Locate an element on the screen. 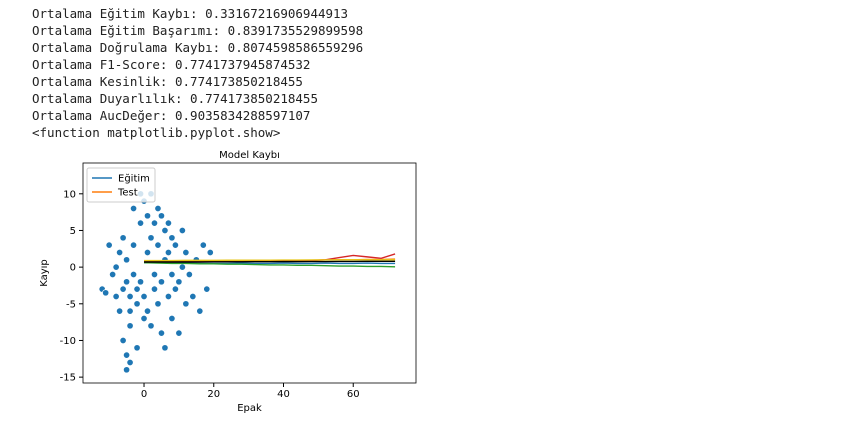 Image resolution: width=855 pixels, height=429 pixels. output-line: Ortalama Duyarlılık: 0.774173850218455 is located at coordinates (175, 98).